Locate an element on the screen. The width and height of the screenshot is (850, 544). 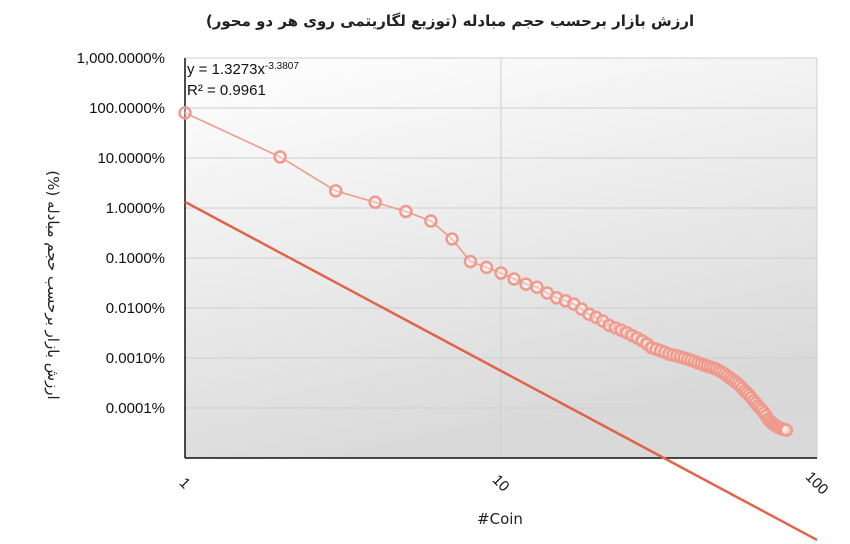
y-tick-label: 0.1000% is located at coordinates (135, 258).